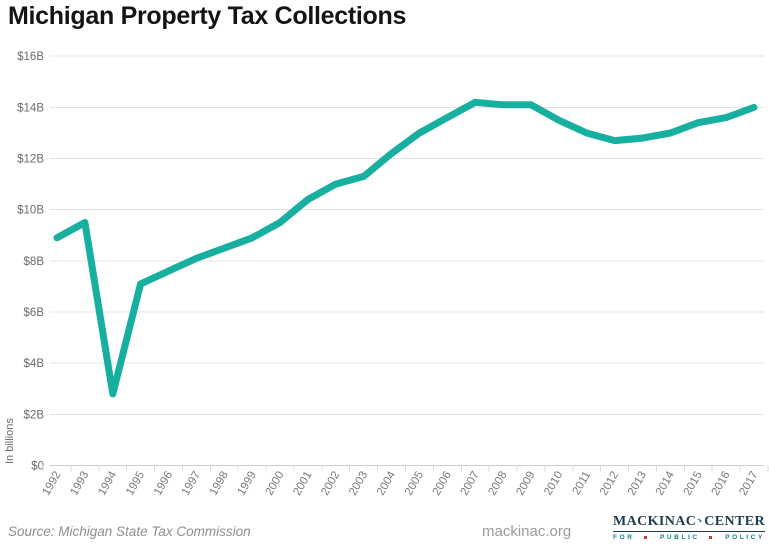 The height and width of the screenshot is (549, 769). Describe the element at coordinates (527, 531) in the screenshot. I see `website-label: mackinac.org` at that location.